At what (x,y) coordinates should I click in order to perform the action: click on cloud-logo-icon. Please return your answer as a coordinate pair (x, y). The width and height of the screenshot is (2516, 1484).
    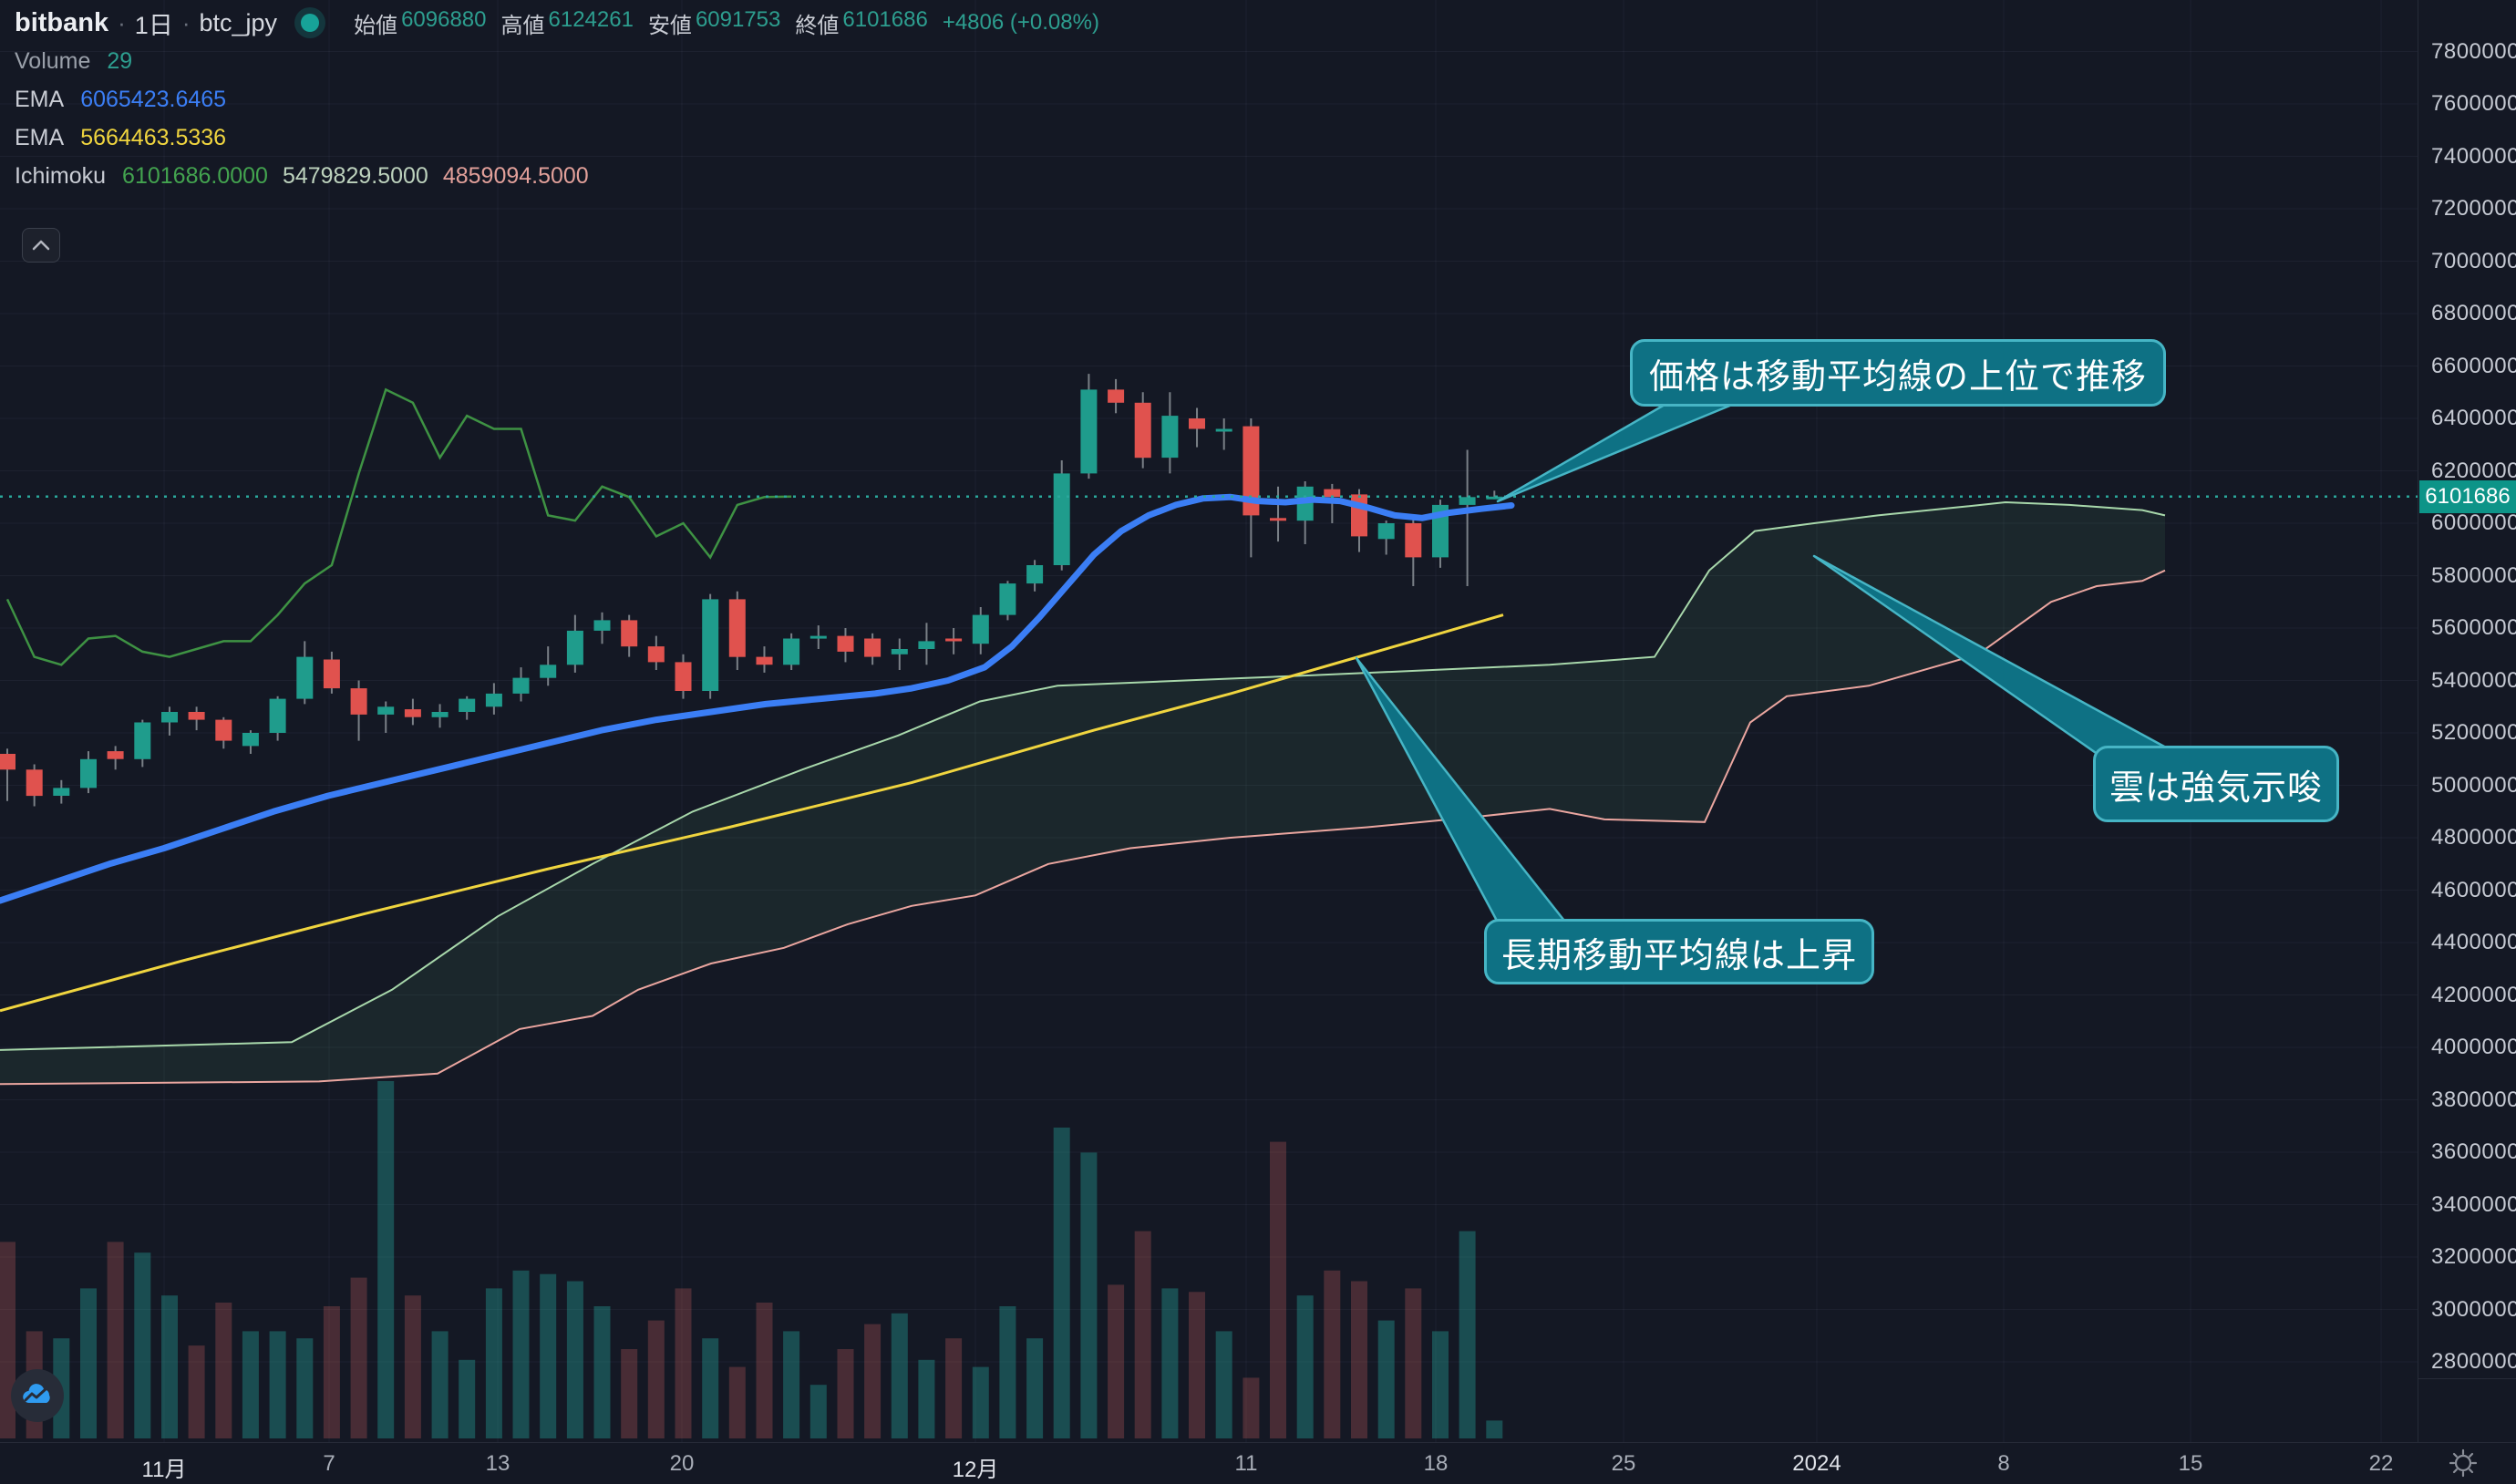
    Looking at the image, I should click on (37, 1394).